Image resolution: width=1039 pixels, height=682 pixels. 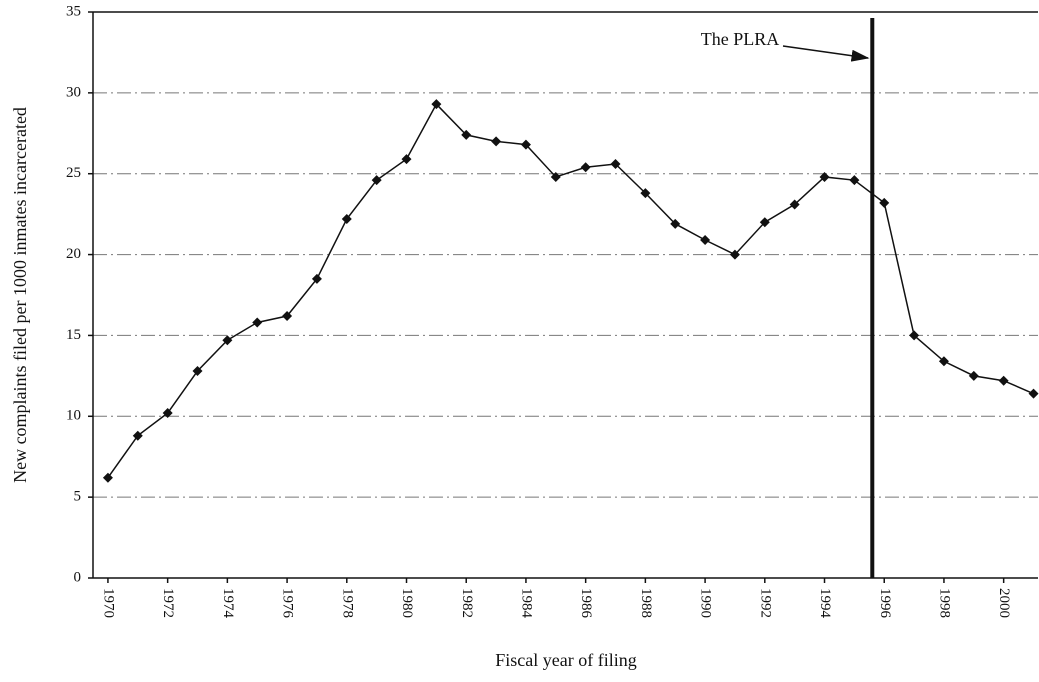 I want to click on y-tick-label: 15, so click(x=73, y=335).